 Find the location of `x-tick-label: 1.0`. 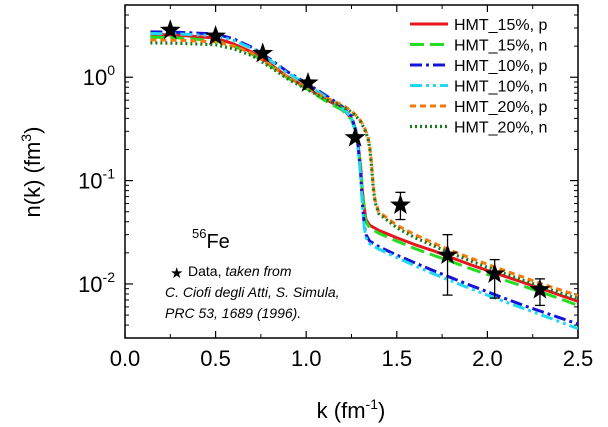

x-tick-label: 1.0 is located at coordinates (306, 358).